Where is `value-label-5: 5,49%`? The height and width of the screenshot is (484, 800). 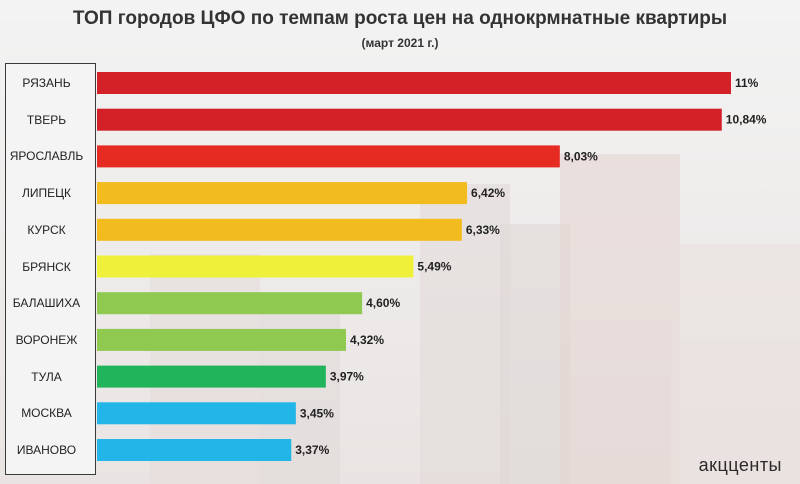 value-label-5: 5,49% is located at coordinates (434, 267).